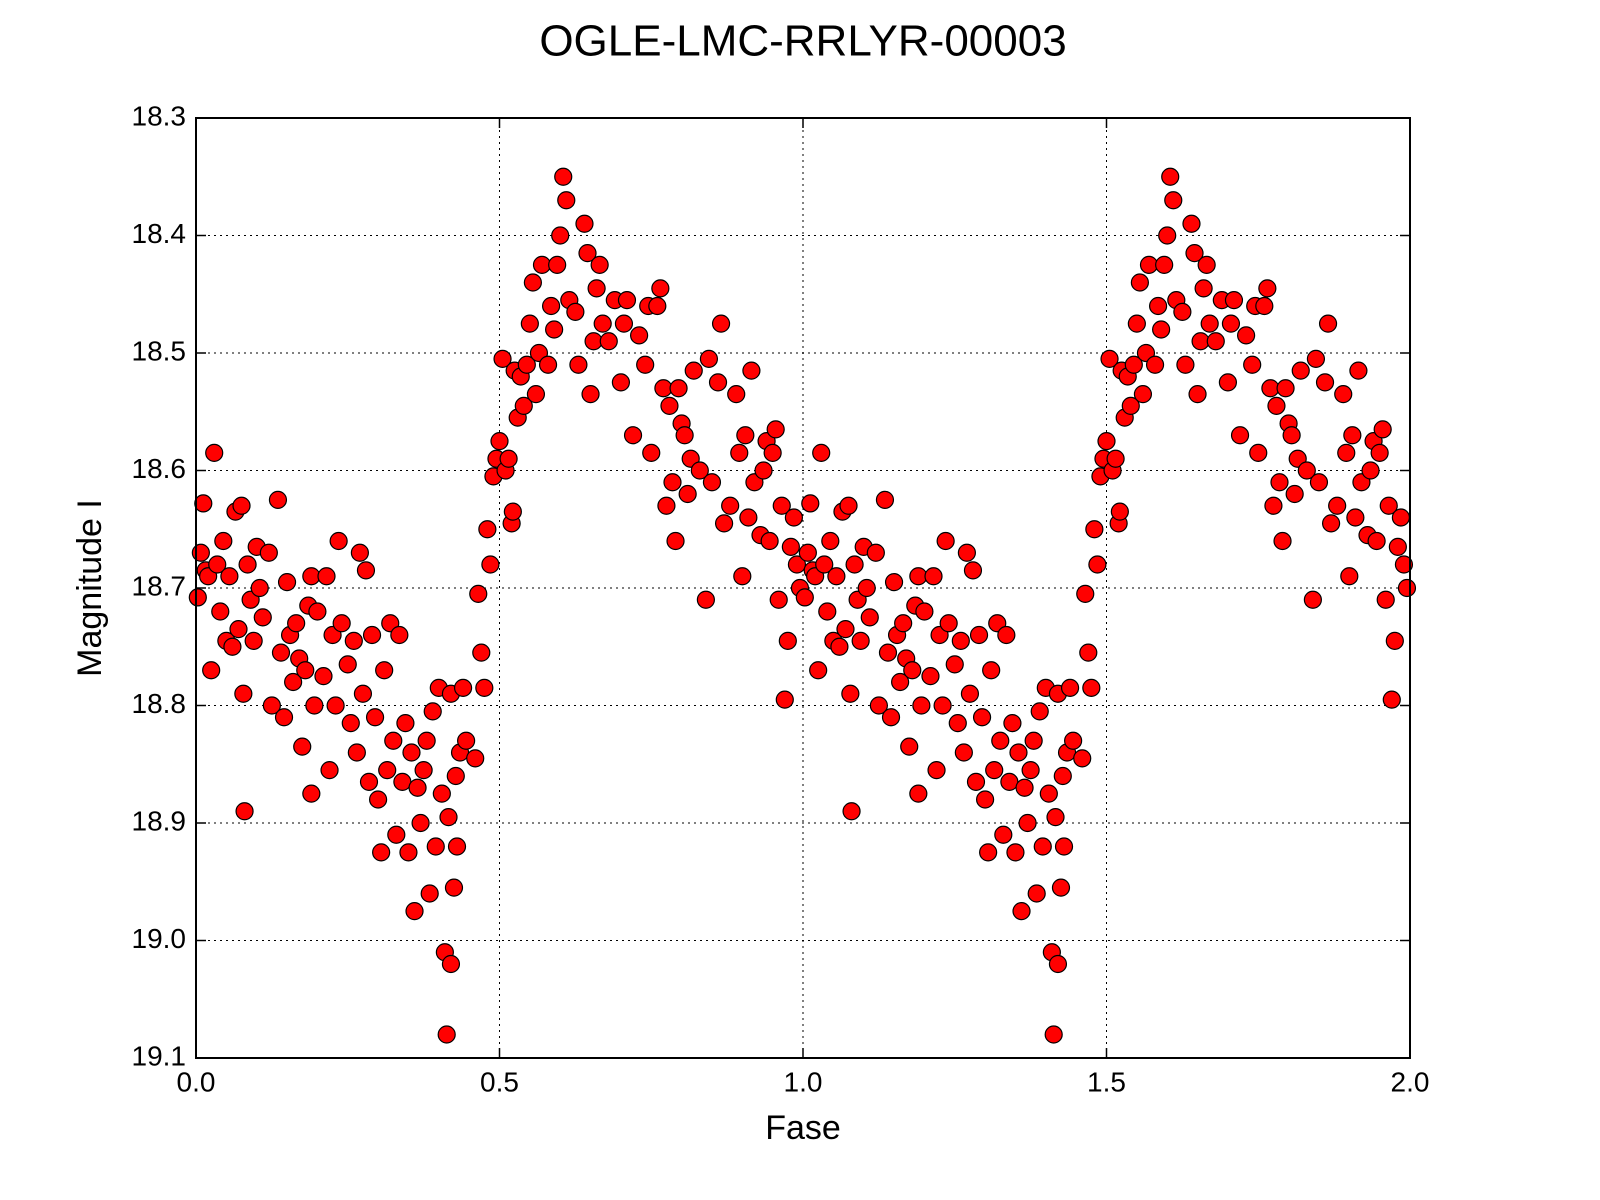 Image resolution: width=1600 pixels, height=1200 pixels. I want to click on x-tick-label: 1.5, so click(1106, 1081).